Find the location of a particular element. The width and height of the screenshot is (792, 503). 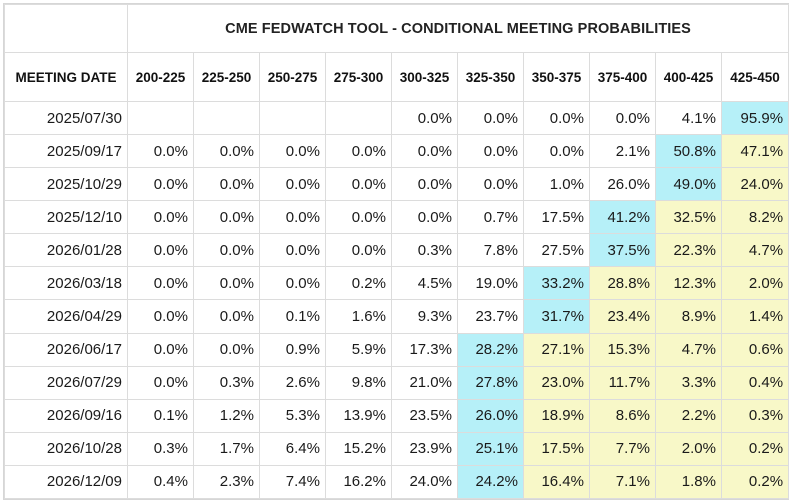

probability-cell: 11.7% is located at coordinates (622, 382).